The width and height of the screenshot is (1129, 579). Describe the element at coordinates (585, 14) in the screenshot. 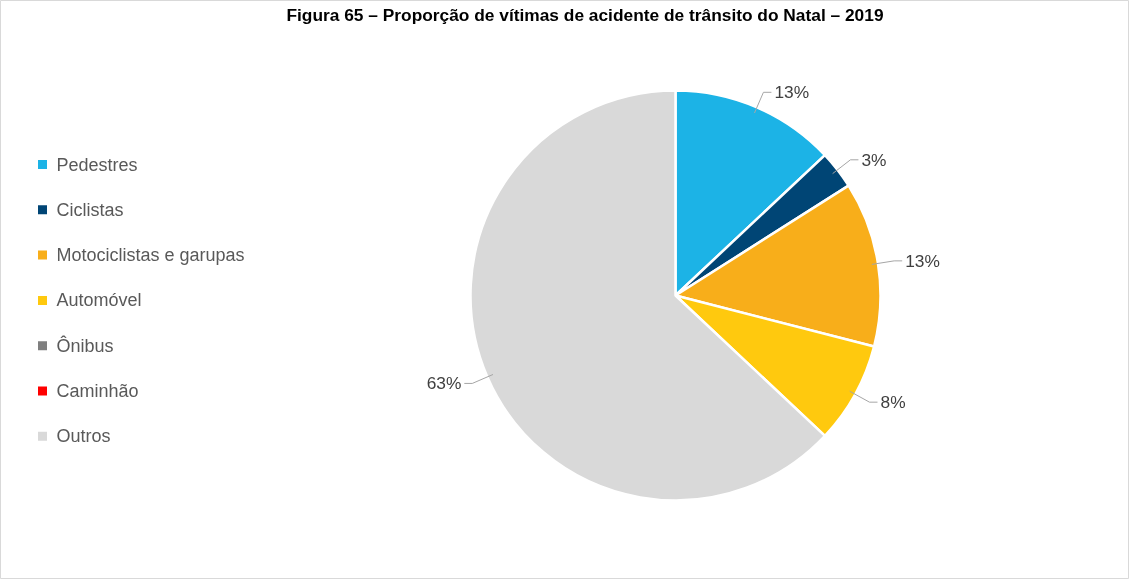

I see `chart-title: Figura 65 – Proporção de vítimas de acidente de trânsito do Natal – 2019` at that location.